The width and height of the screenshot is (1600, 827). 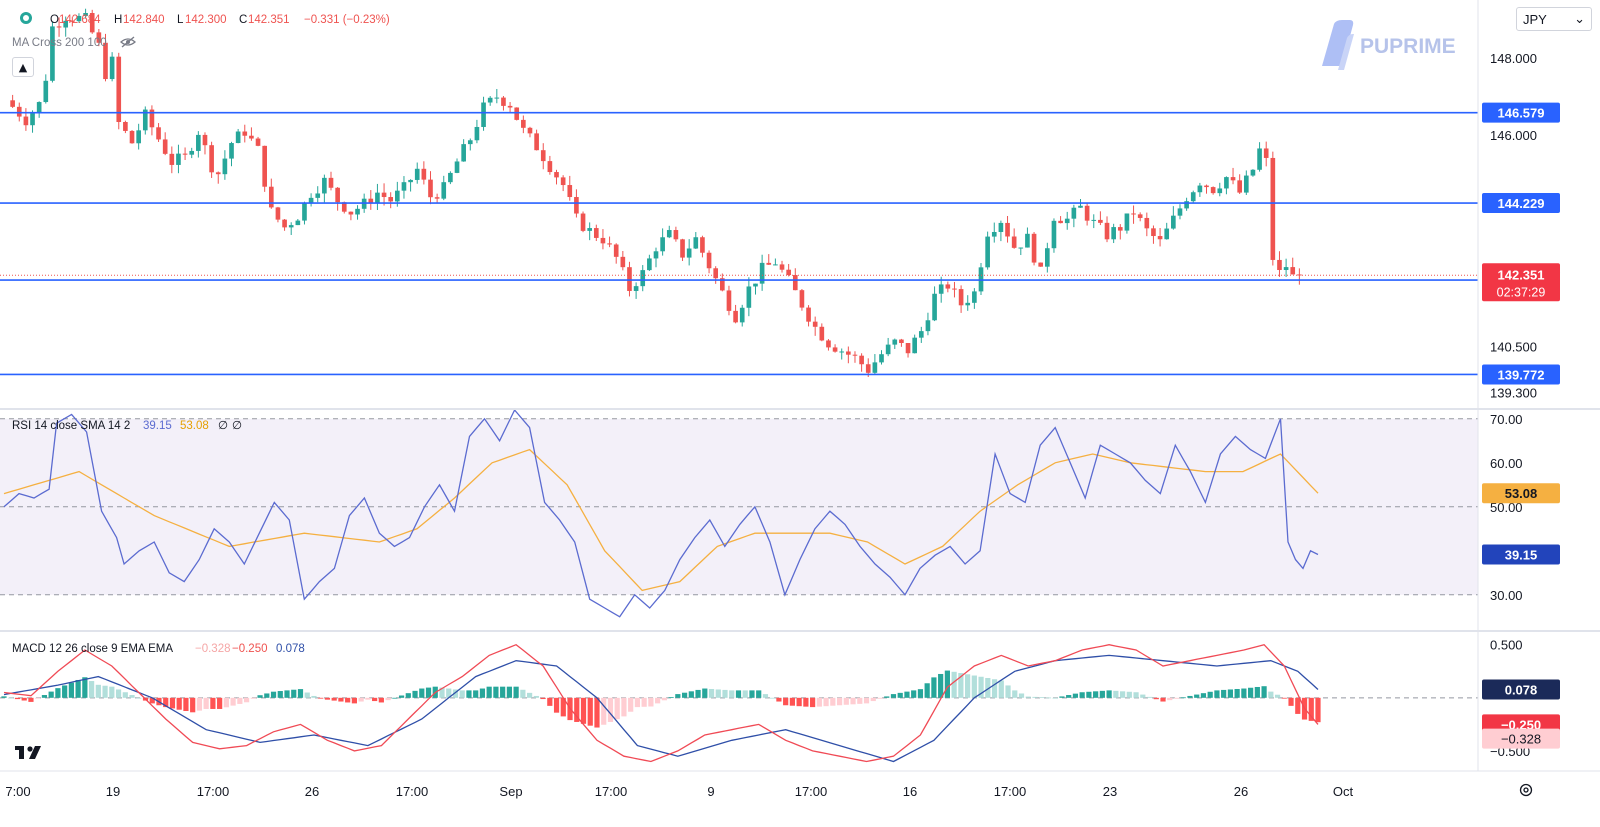 I want to click on macd-pane, so click(x=739, y=703).